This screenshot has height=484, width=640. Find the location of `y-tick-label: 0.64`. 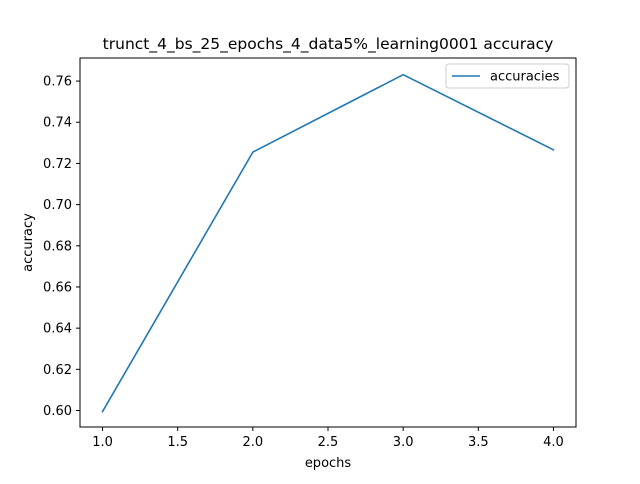

y-tick-label: 0.64 is located at coordinates (57, 329).